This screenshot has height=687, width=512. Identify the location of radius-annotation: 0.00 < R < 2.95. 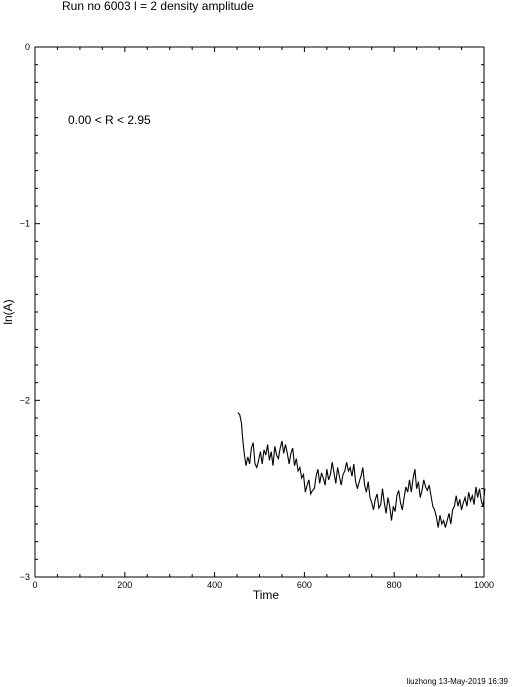
(109, 120).